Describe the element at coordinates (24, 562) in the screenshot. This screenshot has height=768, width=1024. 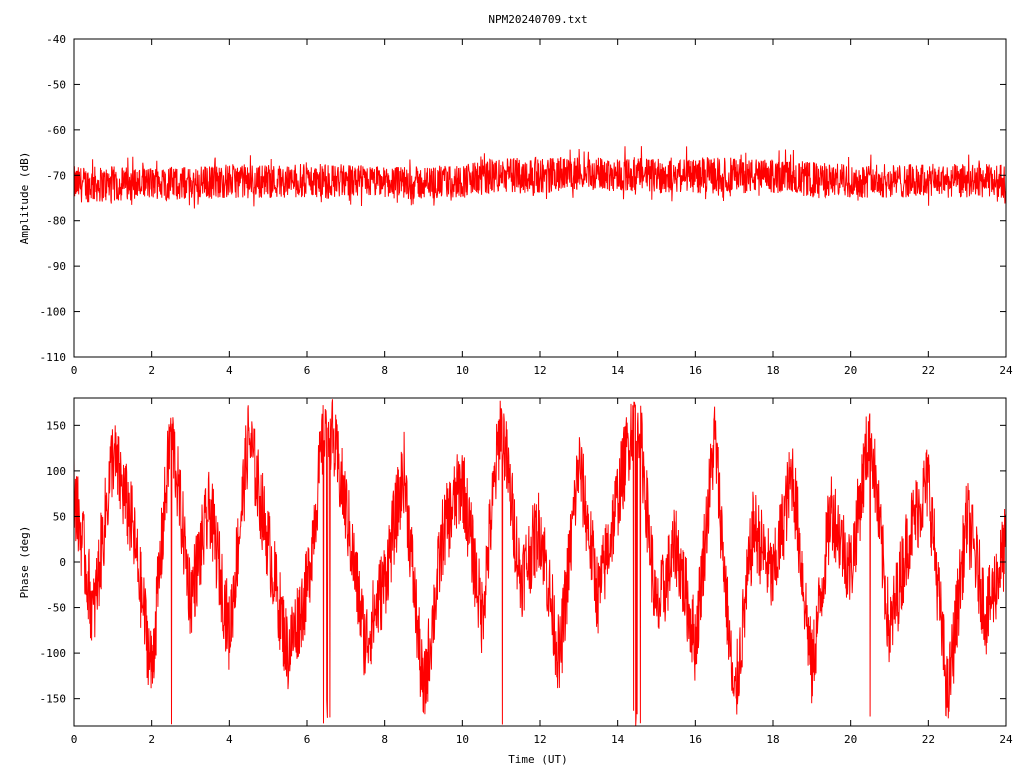
I see `y-axis-label: Phase (deg)` at that location.